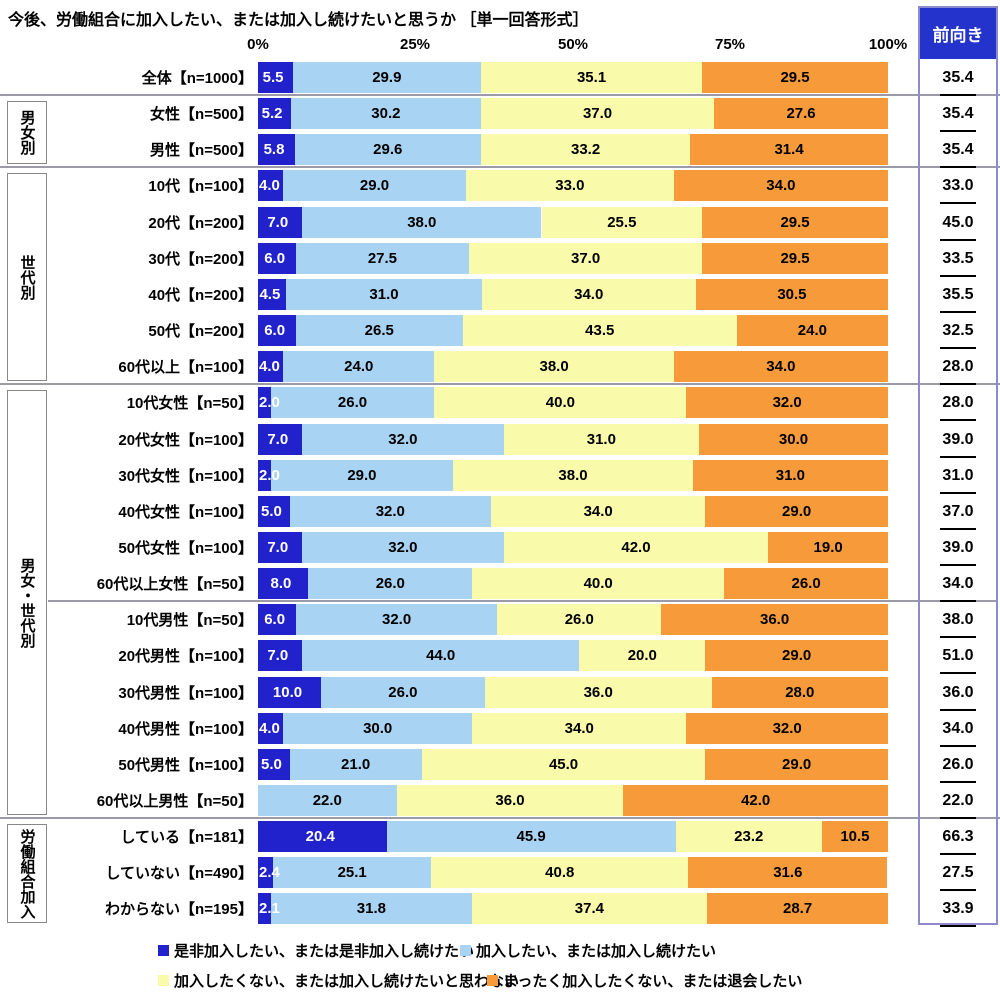 The width and height of the screenshot is (1000, 1000). I want to click on positive-value: 22.0, so click(958, 802).